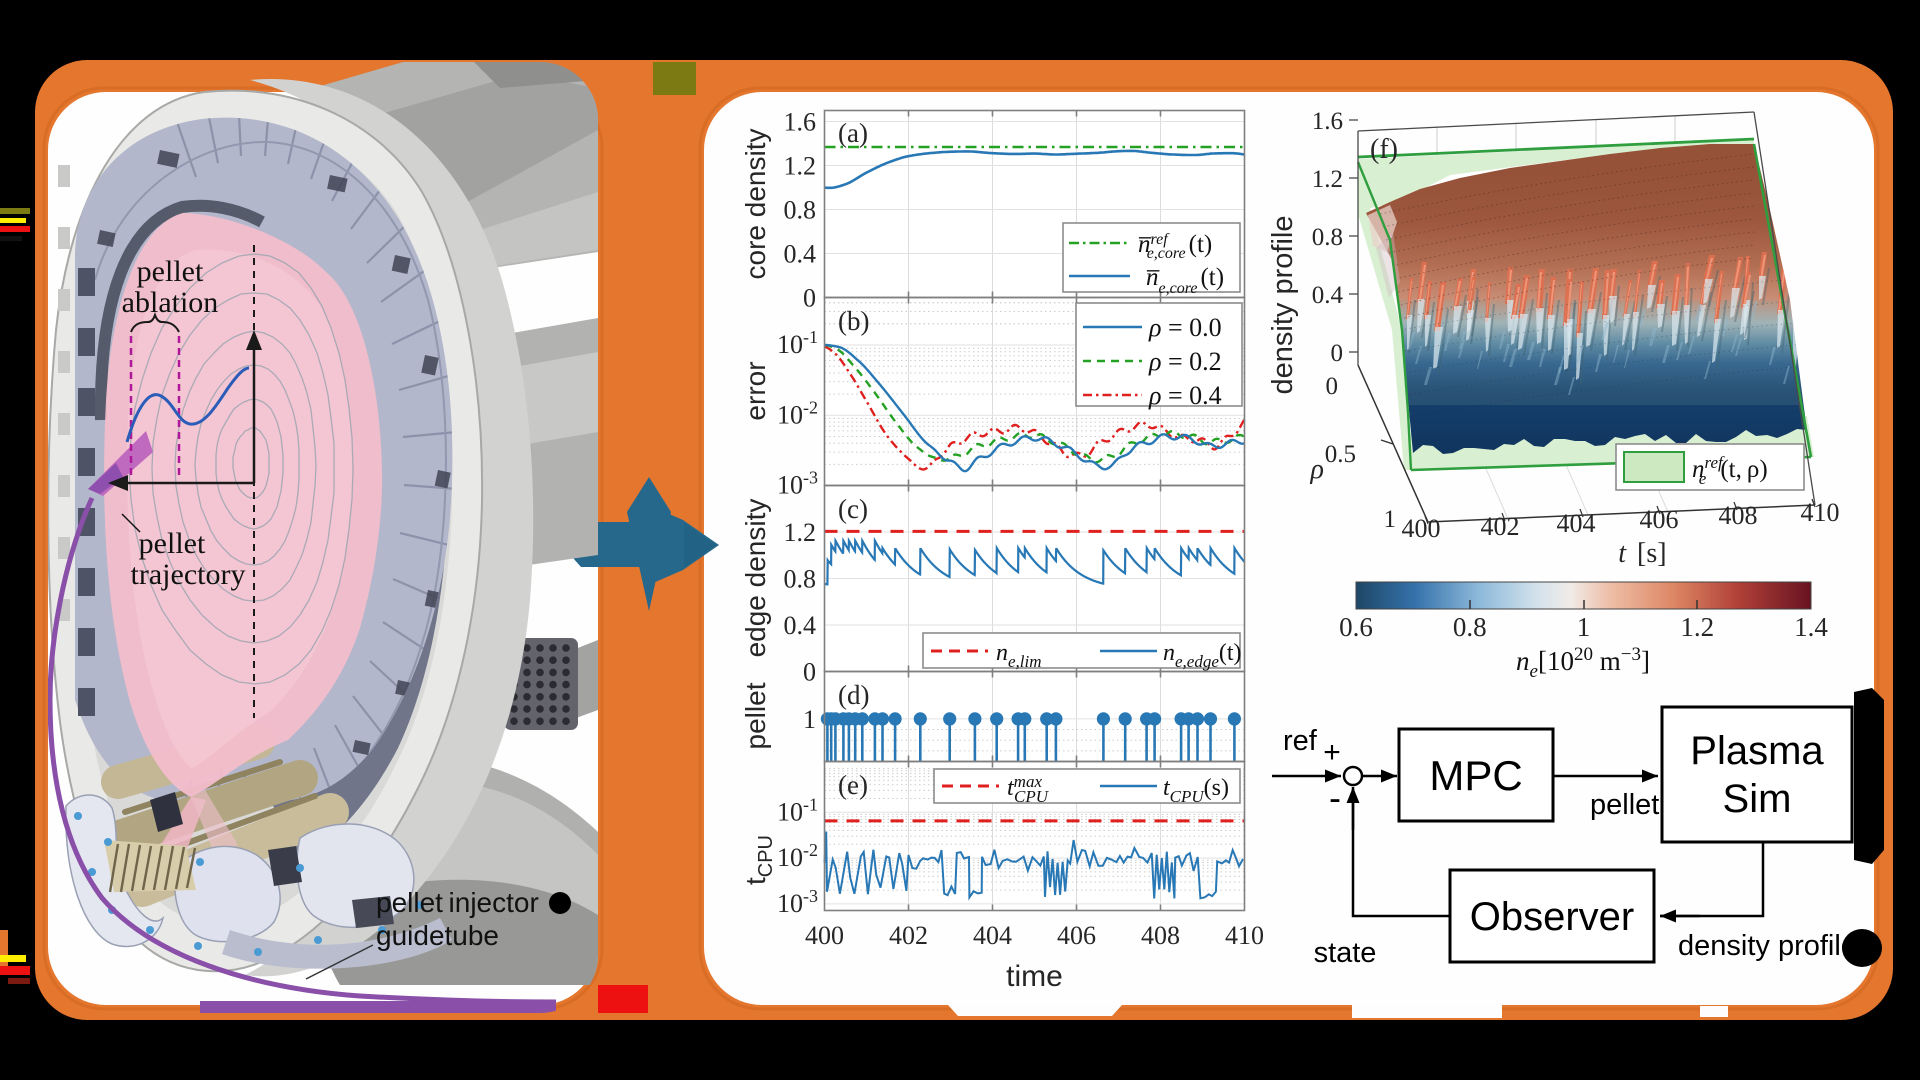 The width and height of the screenshot is (1920, 1080). Describe the element at coordinates (1345, 953) in the screenshot. I see `svg-text: state` at that location.